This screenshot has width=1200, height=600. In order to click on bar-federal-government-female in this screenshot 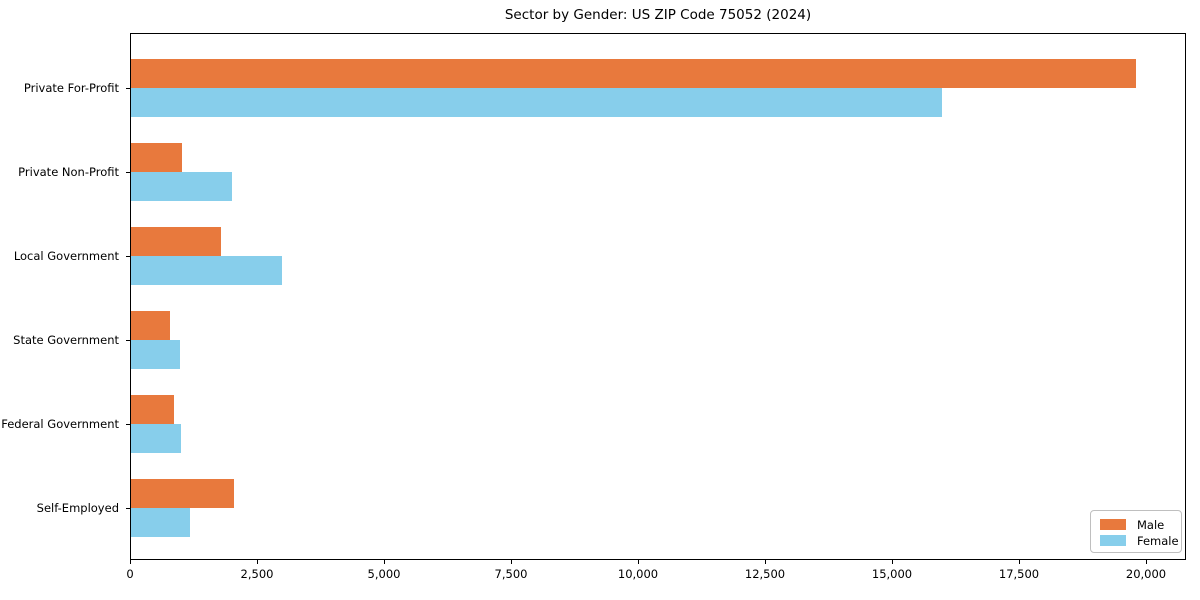, I will do `click(156, 438)`.